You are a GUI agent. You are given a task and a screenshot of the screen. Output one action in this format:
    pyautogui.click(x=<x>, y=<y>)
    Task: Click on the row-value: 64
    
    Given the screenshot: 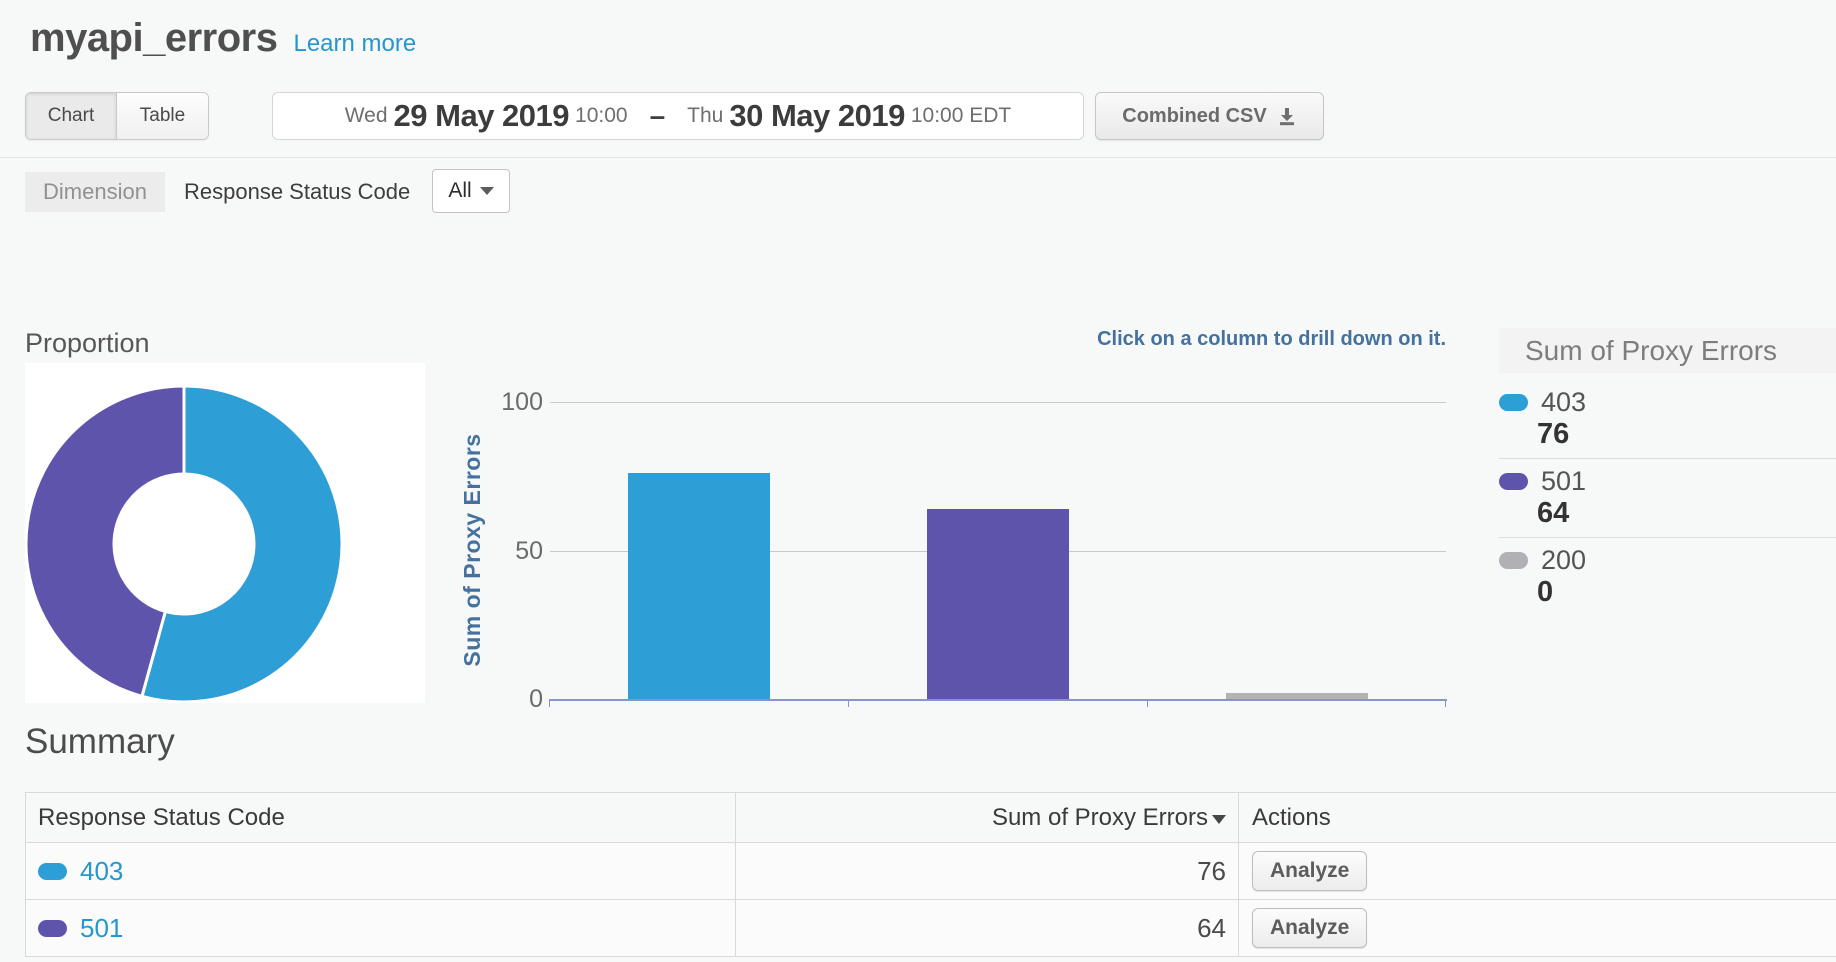 What is the action you would take?
    pyautogui.click(x=1211, y=927)
    